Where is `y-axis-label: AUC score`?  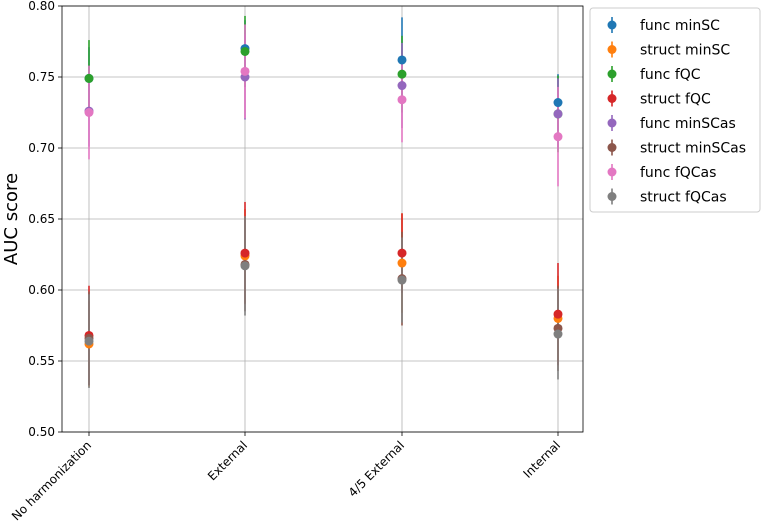 y-axis-label: AUC score is located at coordinates (11, 219).